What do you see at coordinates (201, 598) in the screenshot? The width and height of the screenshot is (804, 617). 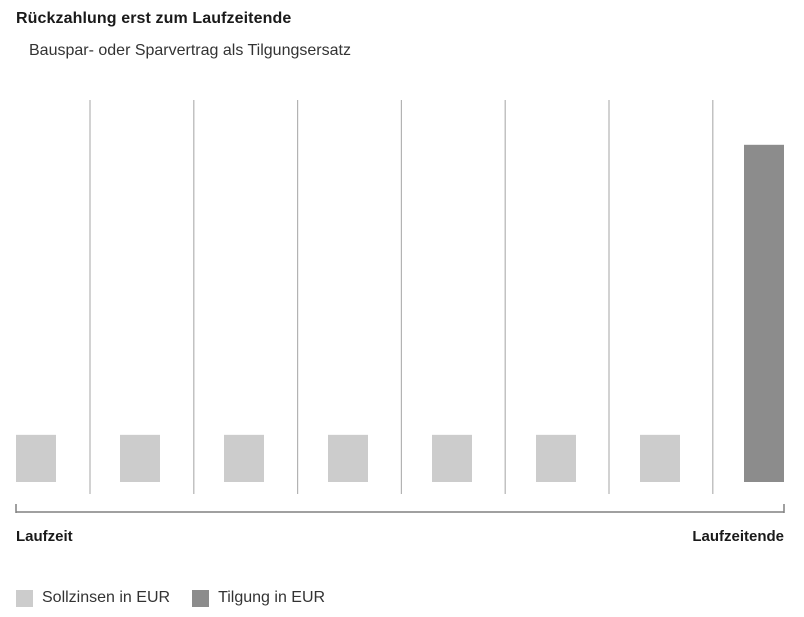 I see `legend-swatch-tilgung` at bounding box center [201, 598].